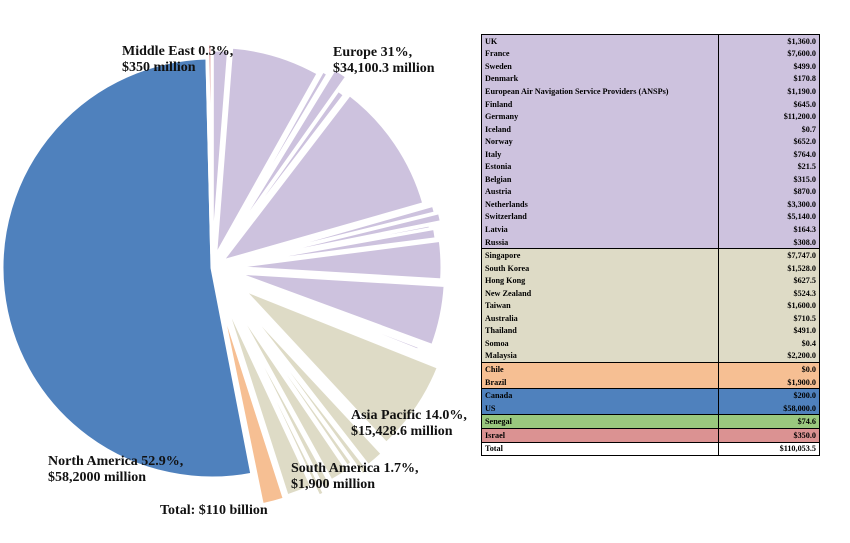 The image size is (850, 543). Describe the element at coordinates (355, 468) in the screenshot. I see `label-south-america-line1: South America 1.7%,` at that location.